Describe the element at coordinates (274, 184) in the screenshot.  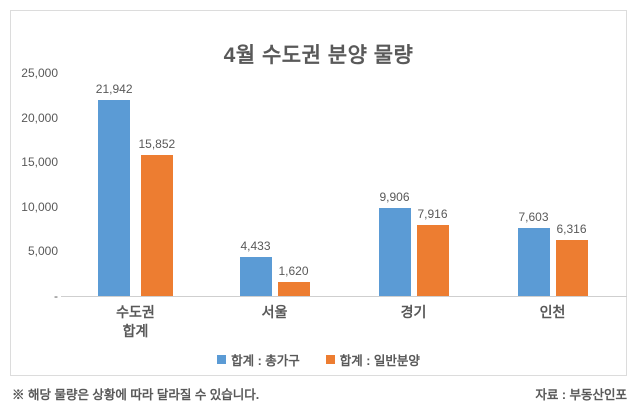
I see `bar-group: 4,433 1,620` at that location.